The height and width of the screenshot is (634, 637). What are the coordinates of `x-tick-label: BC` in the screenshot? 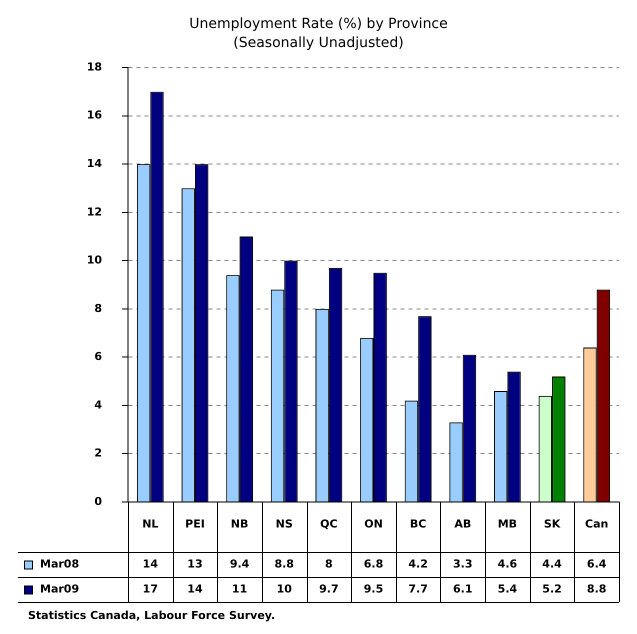 It's located at (418, 523).